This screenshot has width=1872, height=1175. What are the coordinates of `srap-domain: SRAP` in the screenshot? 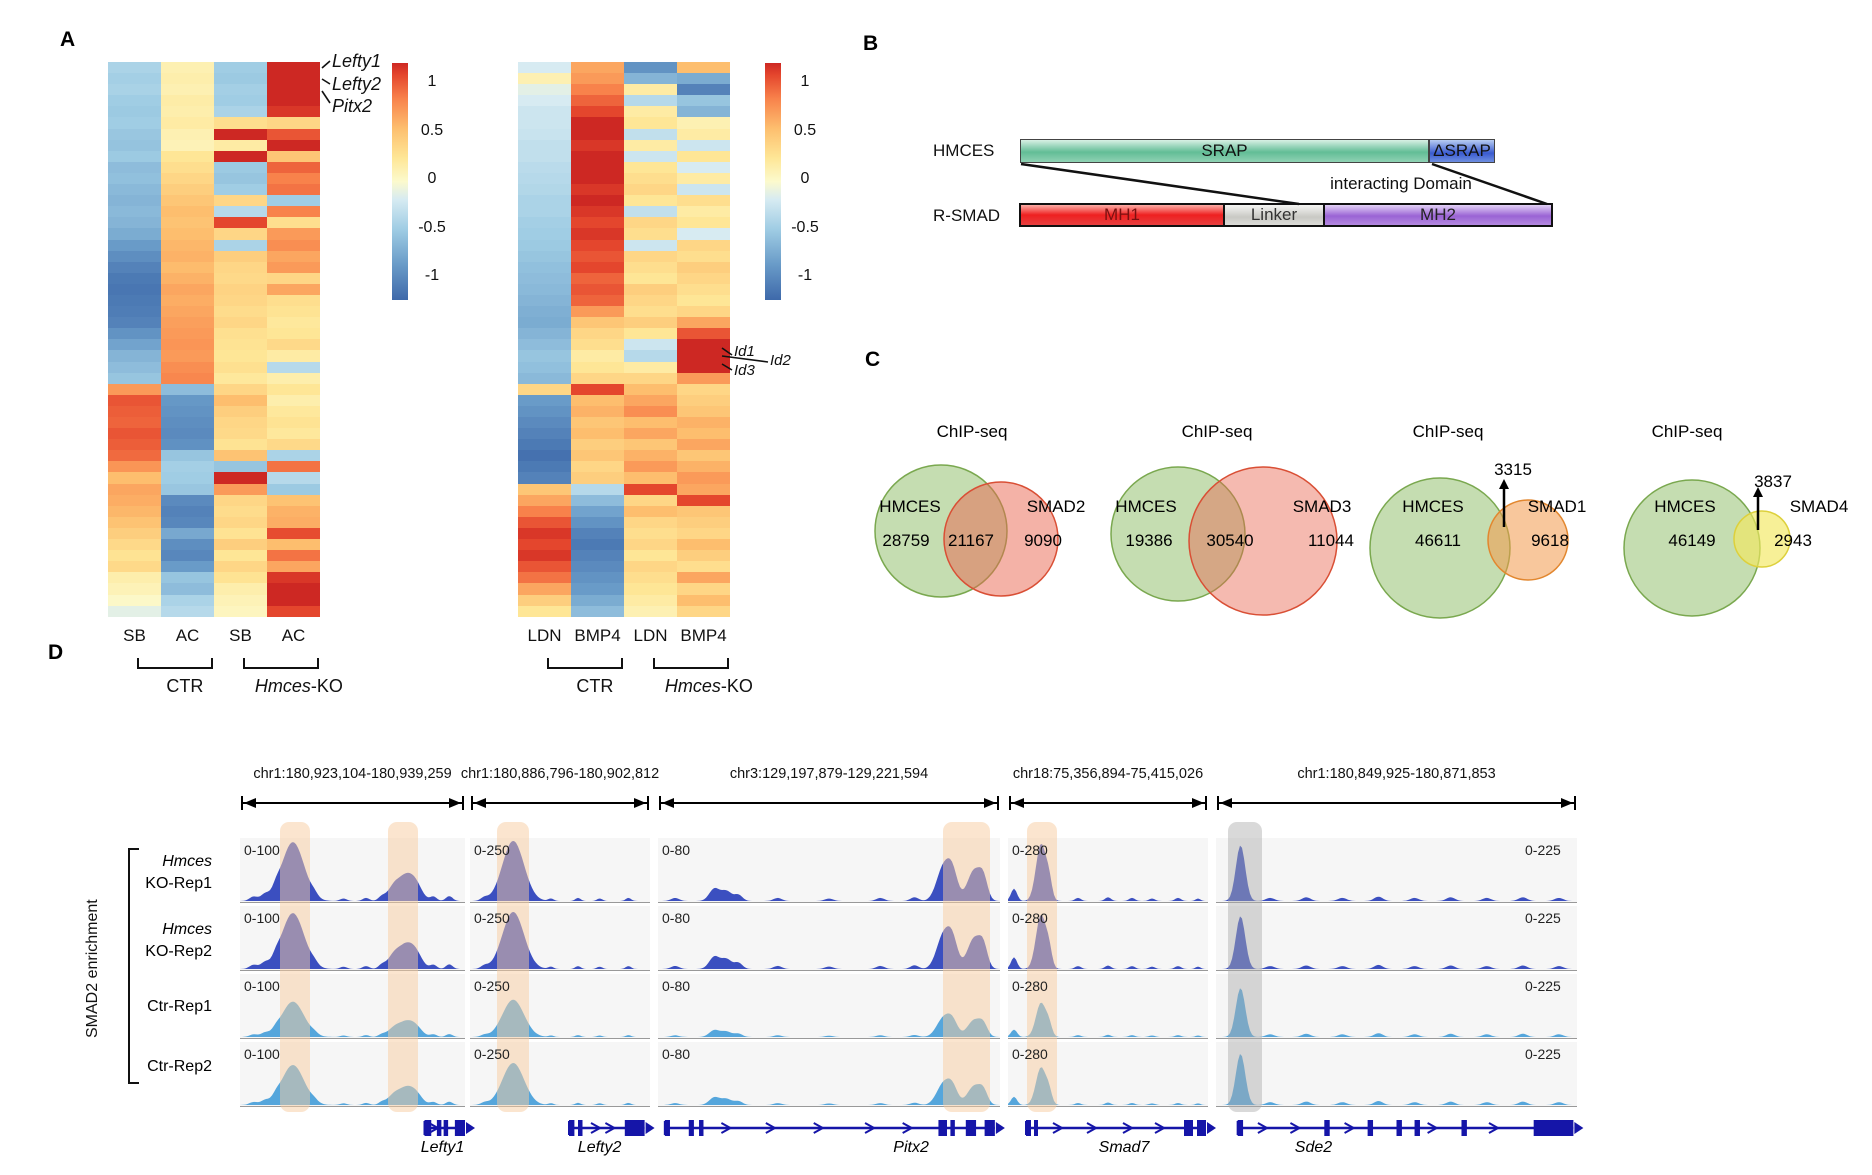 It's located at (1224, 151).